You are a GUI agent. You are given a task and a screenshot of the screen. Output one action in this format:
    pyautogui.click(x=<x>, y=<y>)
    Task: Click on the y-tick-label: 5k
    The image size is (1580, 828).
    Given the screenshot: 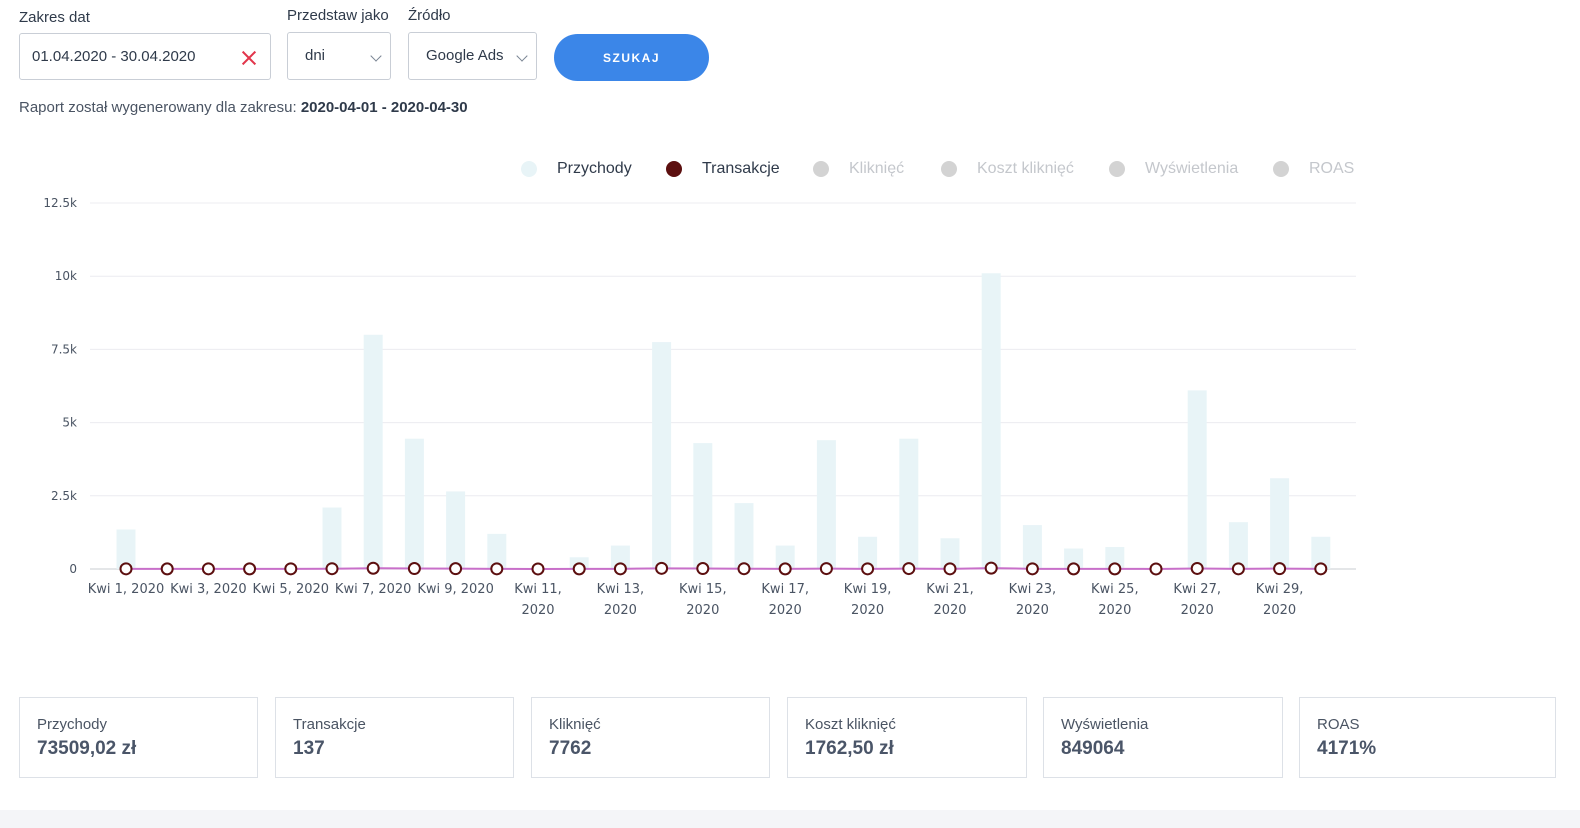 What is the action you would take?
    pyautogui.click(x=69, y=423)
    